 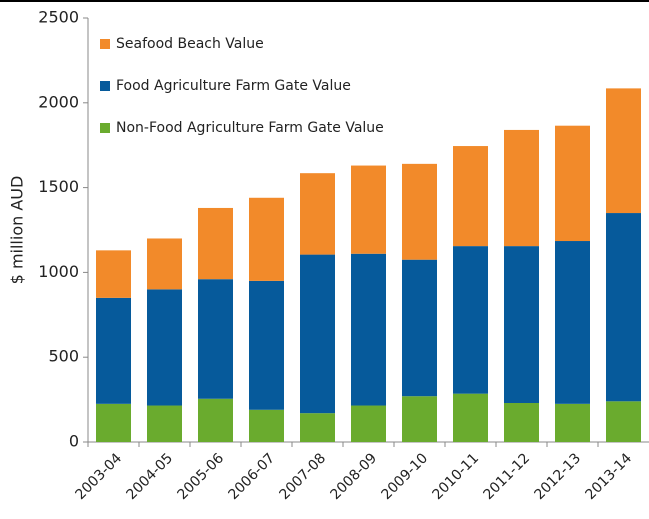 What do you see at coordinates (58, 186) in the screenshot?
I see `y-tick-label: 1500` at bounding box center [58, 186].